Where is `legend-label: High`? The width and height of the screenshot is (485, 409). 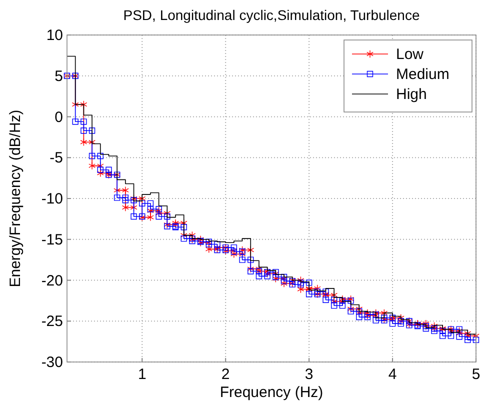
legend-label: High is located at coordinates (411, 94).